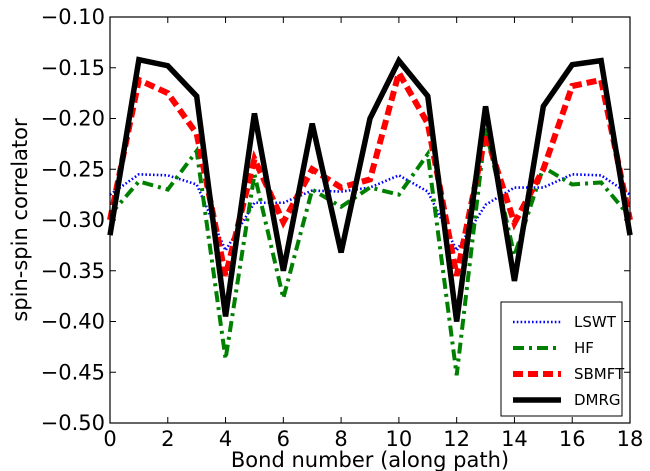 Image resolution: width=650 pixels, height=471 pixels. Describe the element at coordinates (599, 374) in the screenshot. I see `legend-label-sbmft: SBMFT` at that location.